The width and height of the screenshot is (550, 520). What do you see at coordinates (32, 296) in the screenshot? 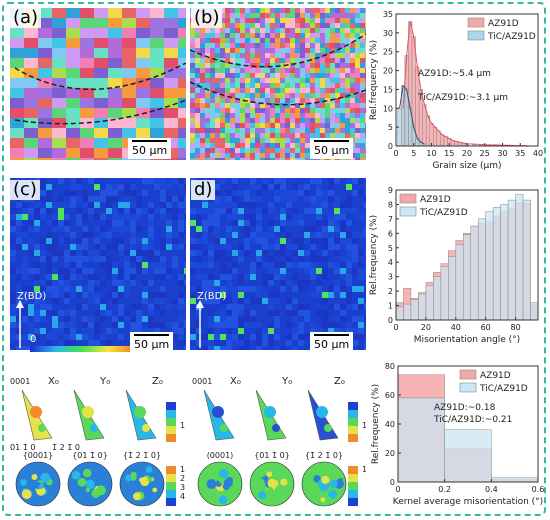
I see `axis-label-c: Z(BD)` at bounding box center [32, 296].